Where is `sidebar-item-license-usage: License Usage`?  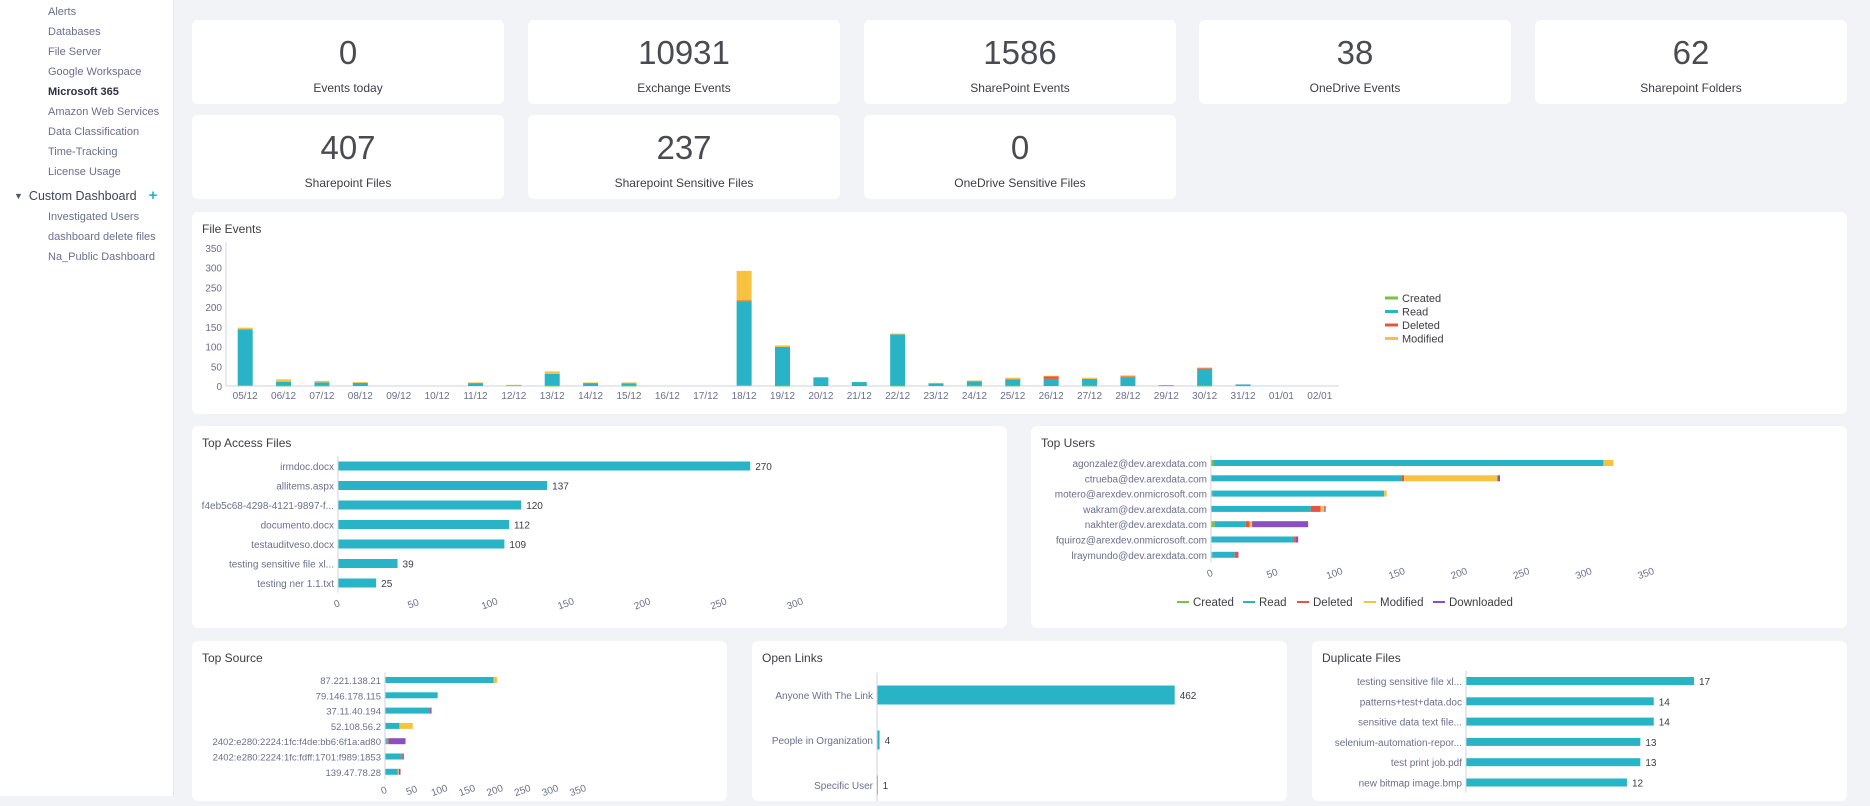 sidebar-item-license-usage: License Usage is located at coordinates (84, 172).